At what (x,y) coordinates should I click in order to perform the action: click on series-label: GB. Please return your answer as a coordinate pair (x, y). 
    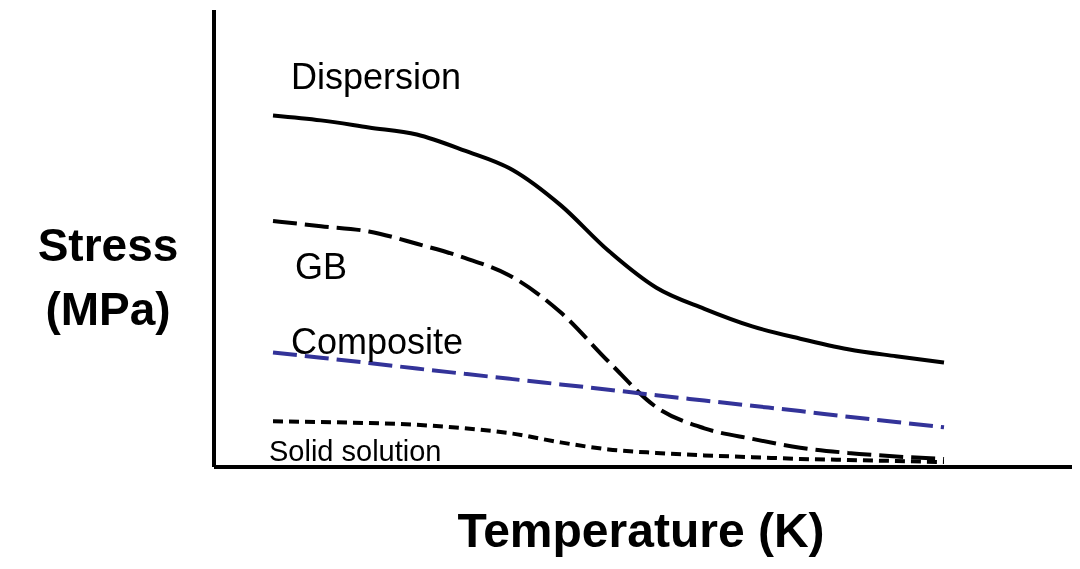
    Looking at the image, I should click on (321, 266).